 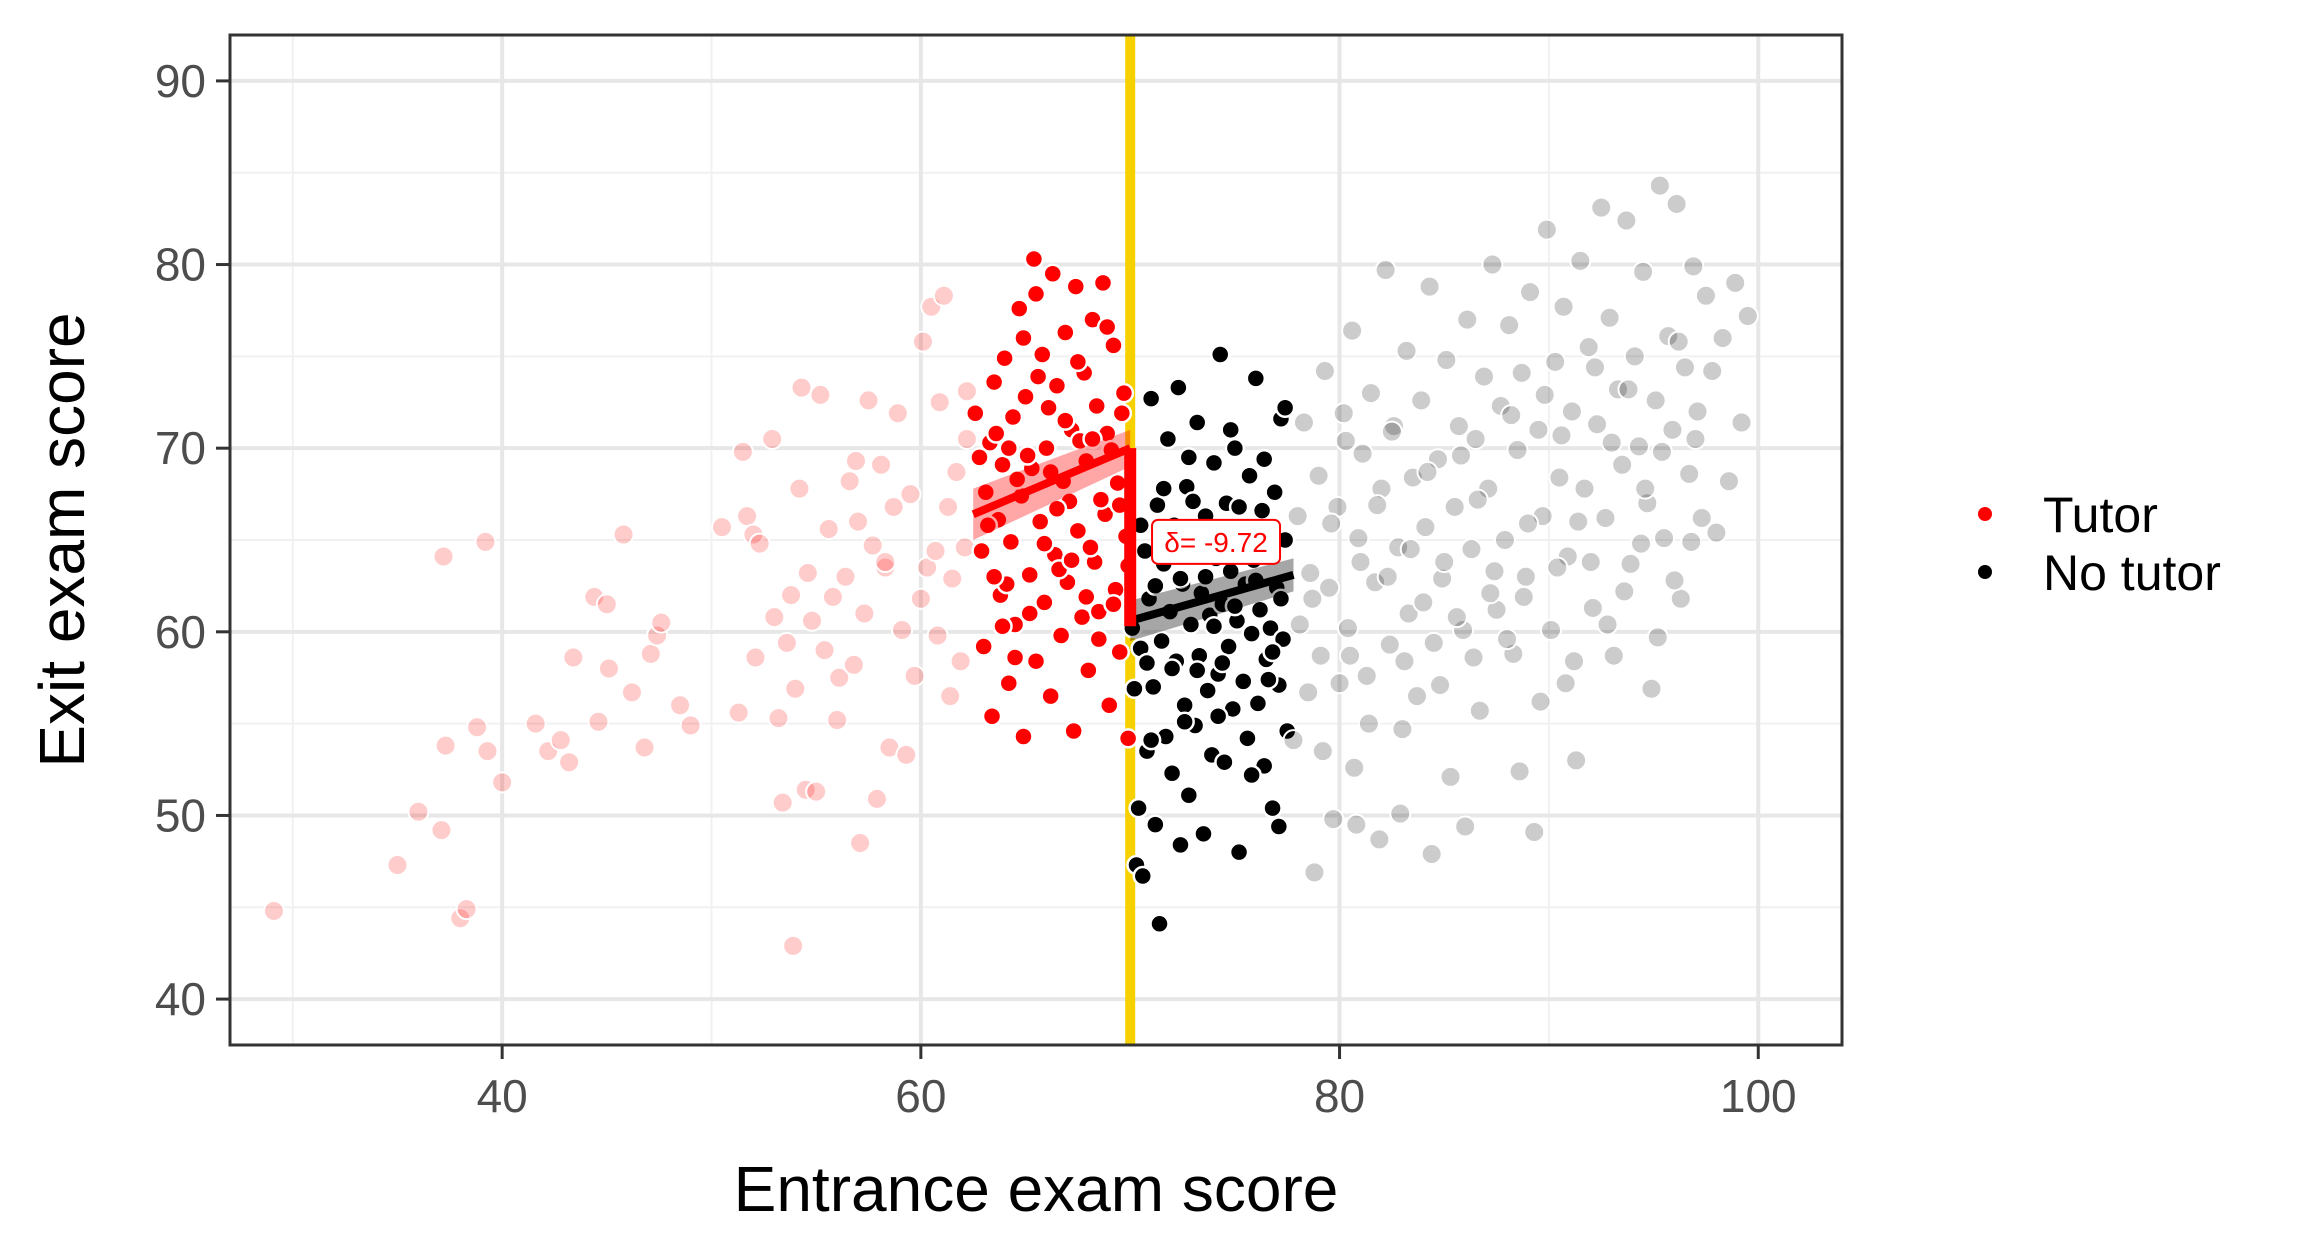 What do you see at coordinates (180, 815) in the screenshot?
I see `y-tick-label: 50` at bounding box center [180, 815].